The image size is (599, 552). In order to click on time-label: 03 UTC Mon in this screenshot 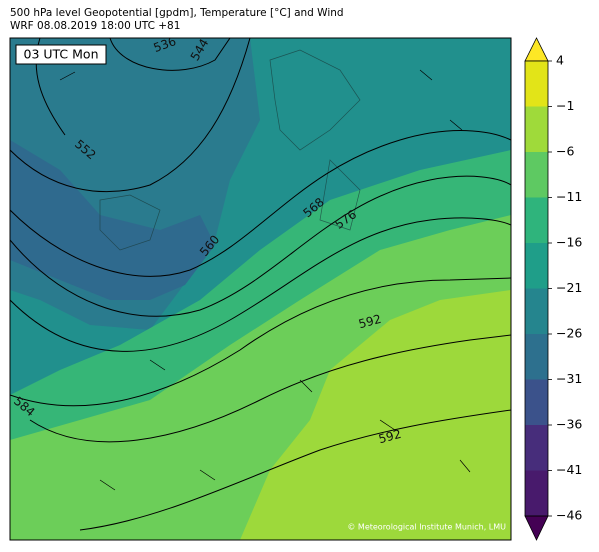, I will do `click(61, 54)`.